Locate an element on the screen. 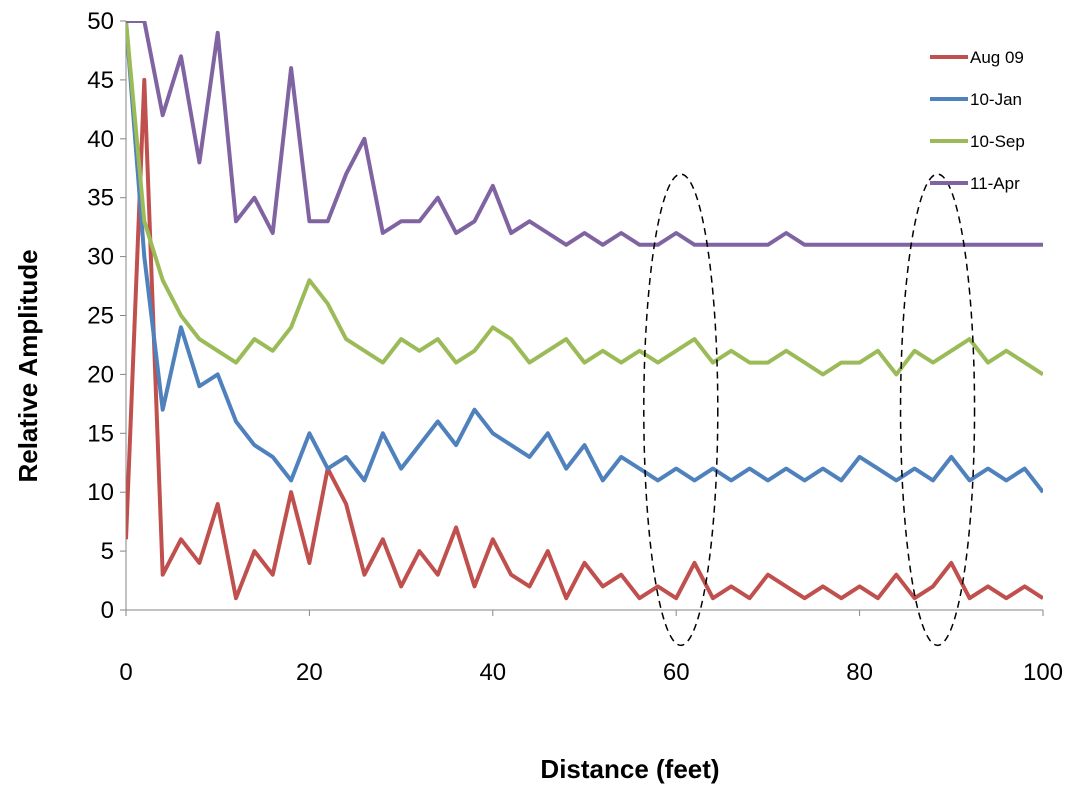  x-tick-label: 60 is located at coordinates (676, 672).